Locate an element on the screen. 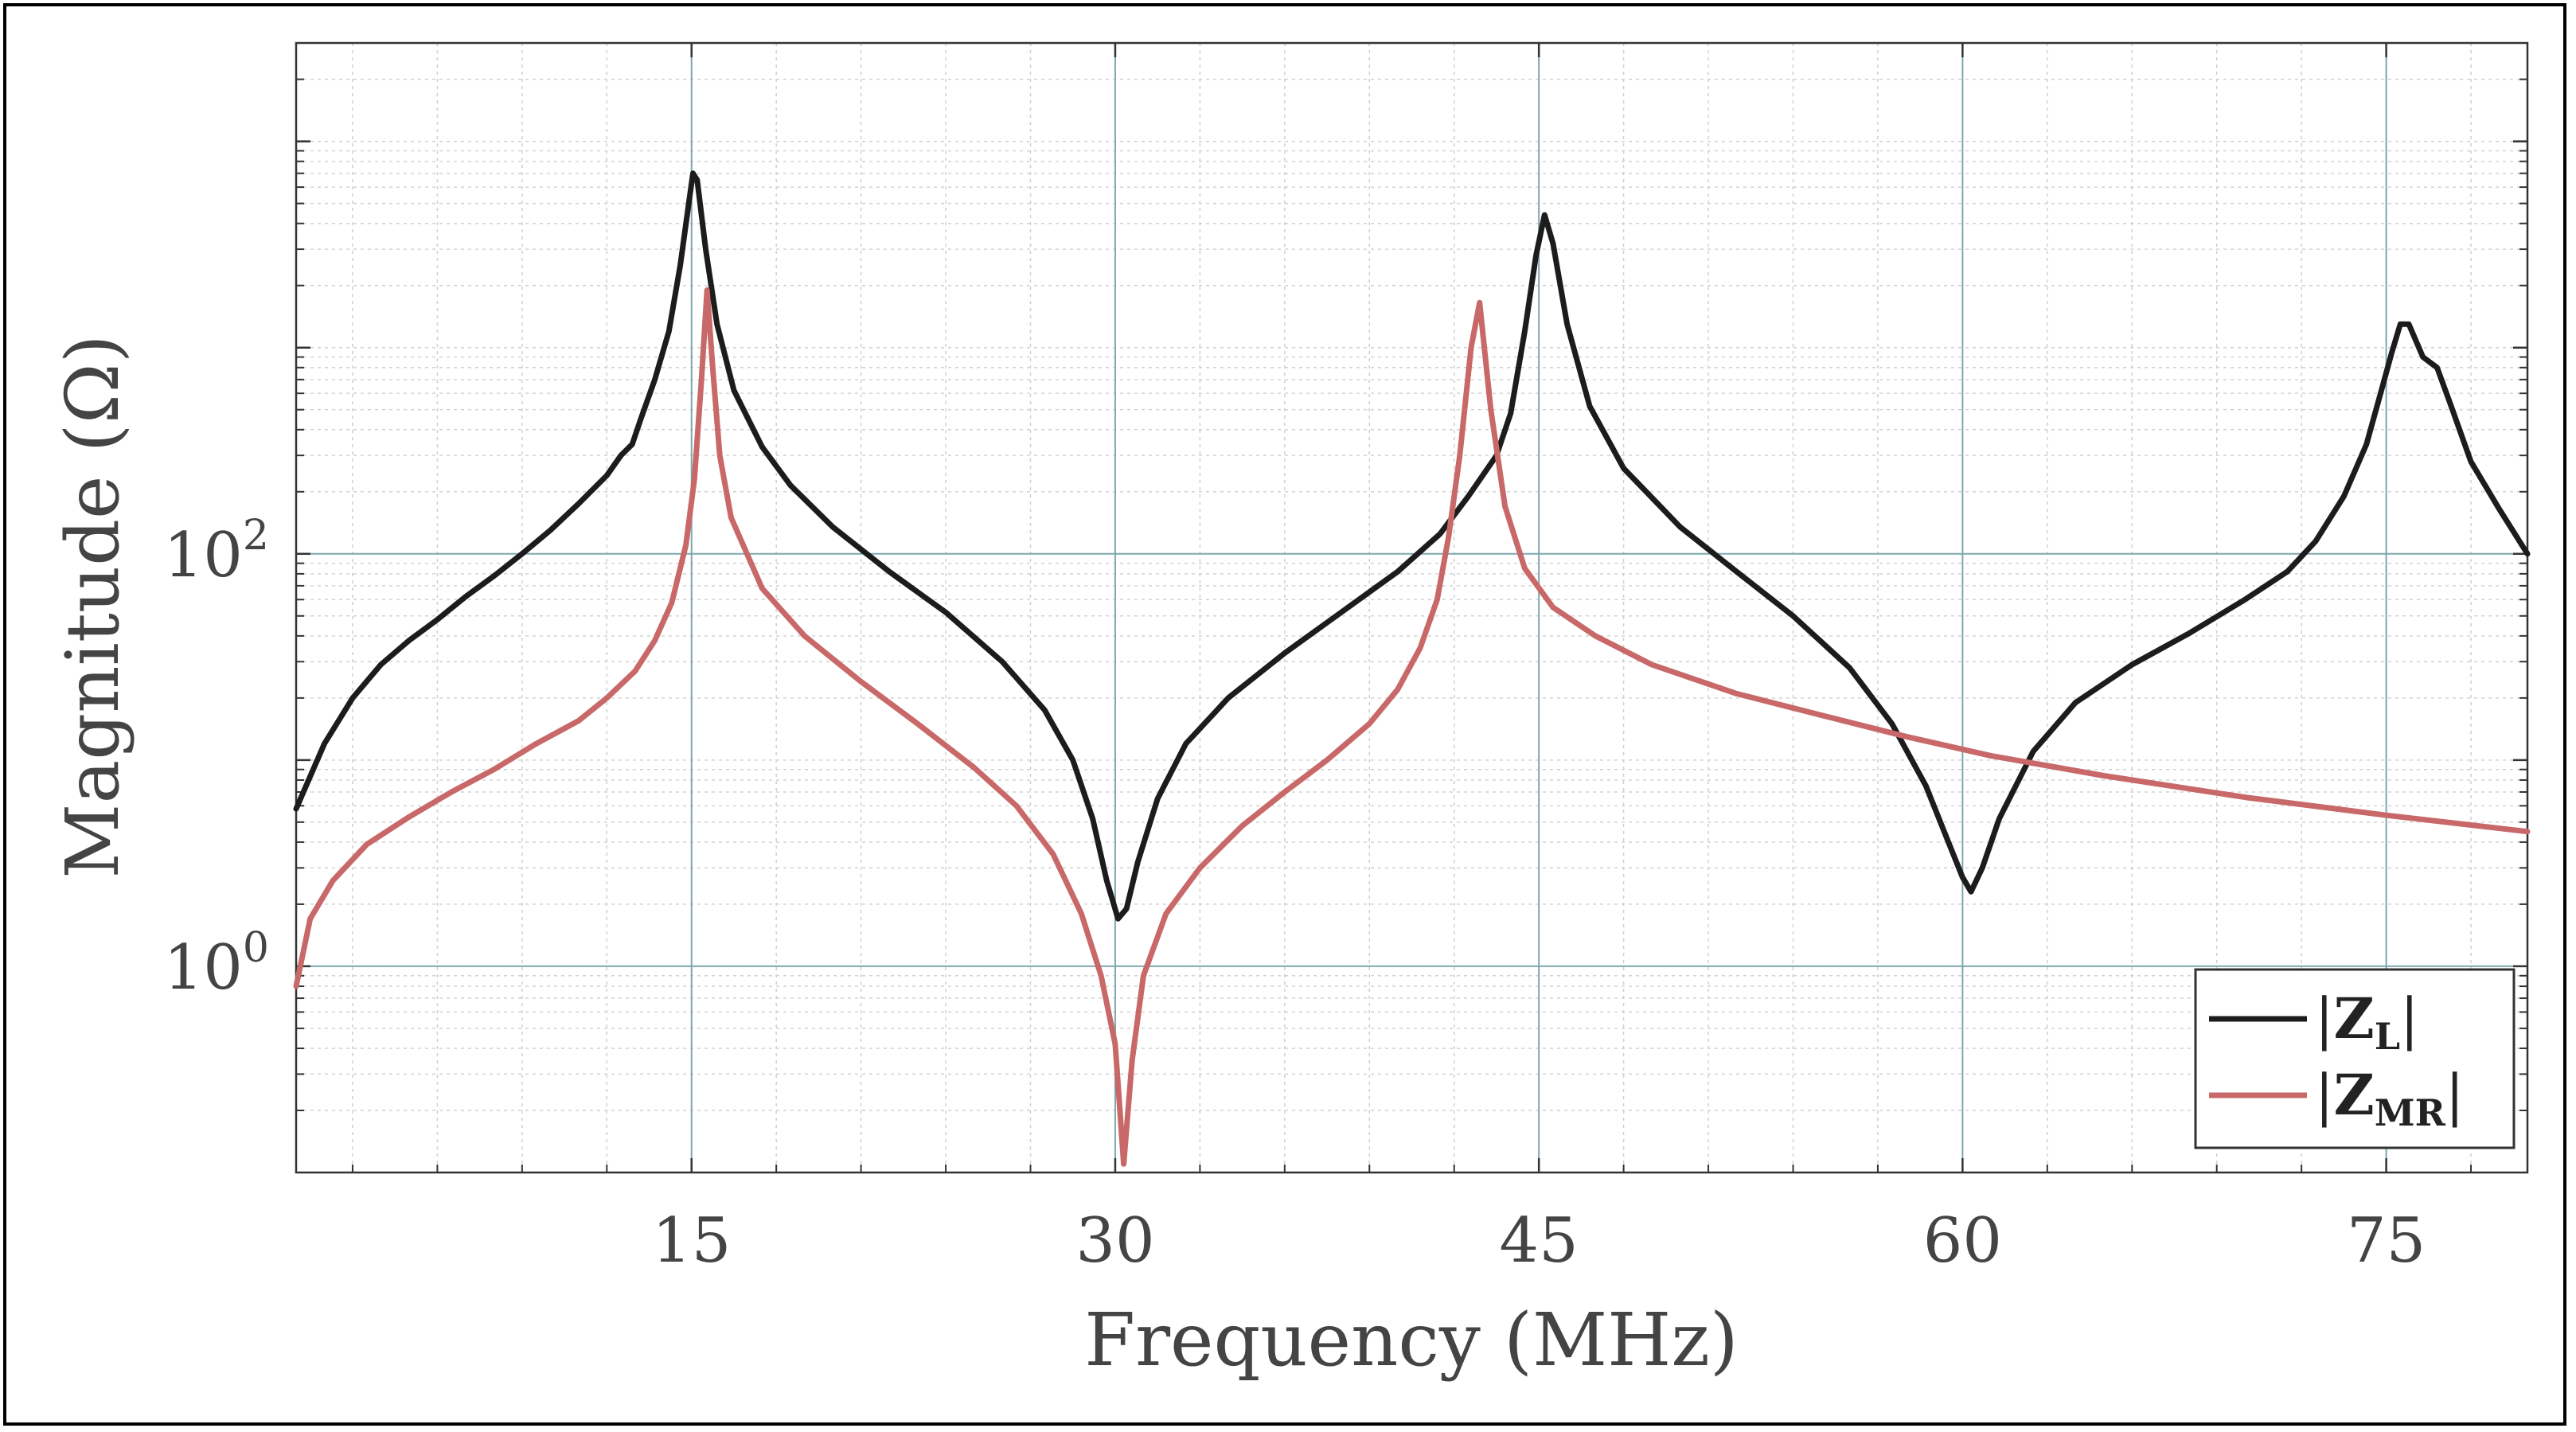  x-tick-label: 45 is located at coordinates (1539, 1241).